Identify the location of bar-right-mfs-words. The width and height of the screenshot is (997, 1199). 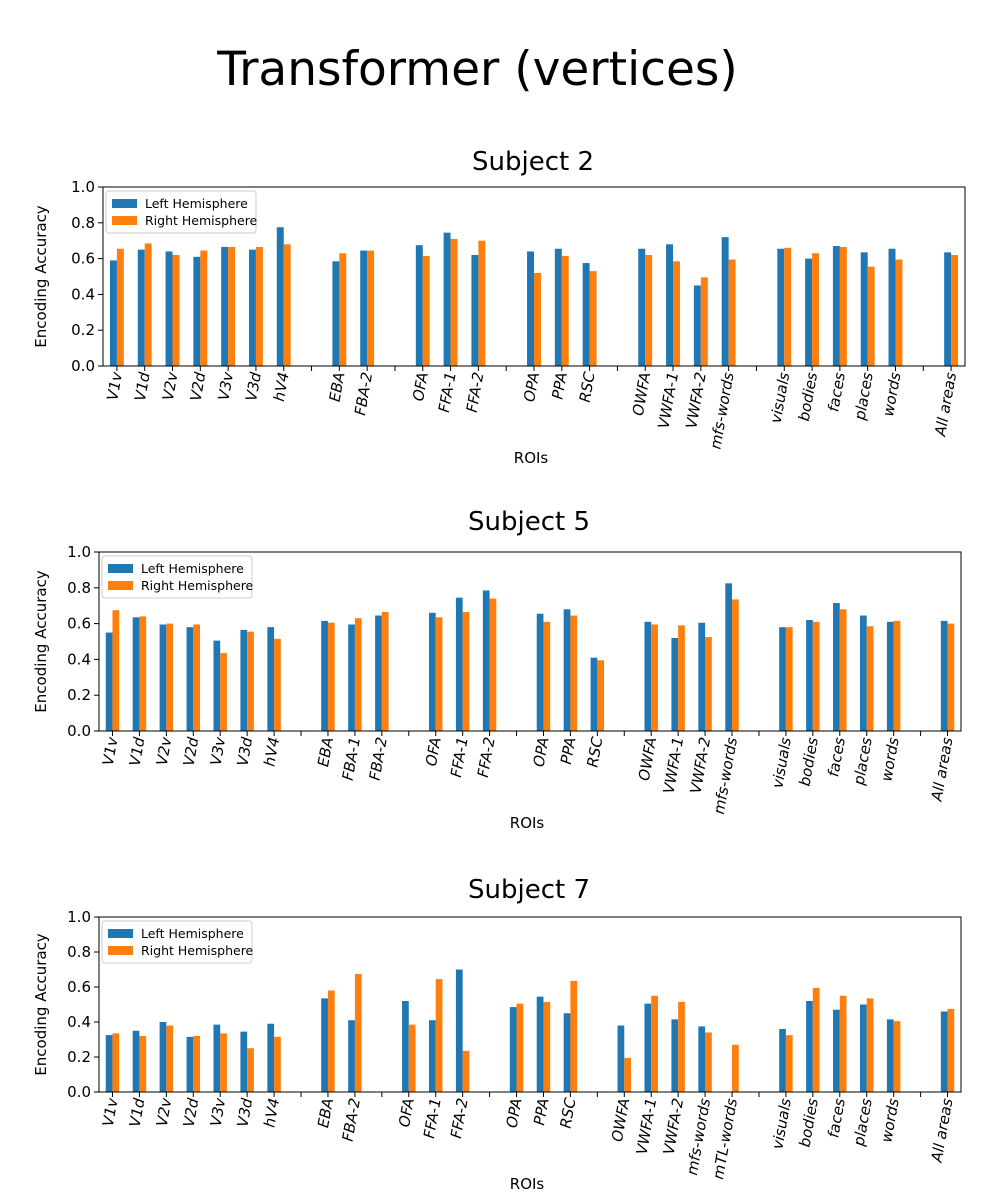
(735, 665).